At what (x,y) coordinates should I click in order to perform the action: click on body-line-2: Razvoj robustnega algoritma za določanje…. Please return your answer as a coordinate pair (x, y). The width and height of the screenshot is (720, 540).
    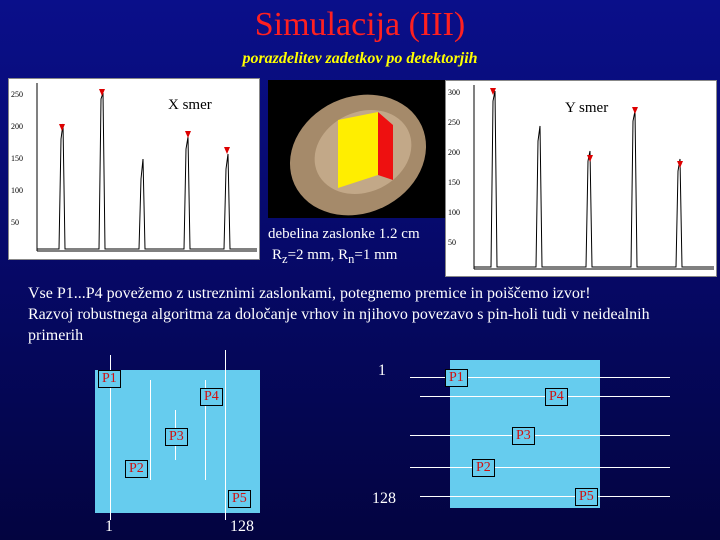
    Looking at the image, I should click on (339, 325).